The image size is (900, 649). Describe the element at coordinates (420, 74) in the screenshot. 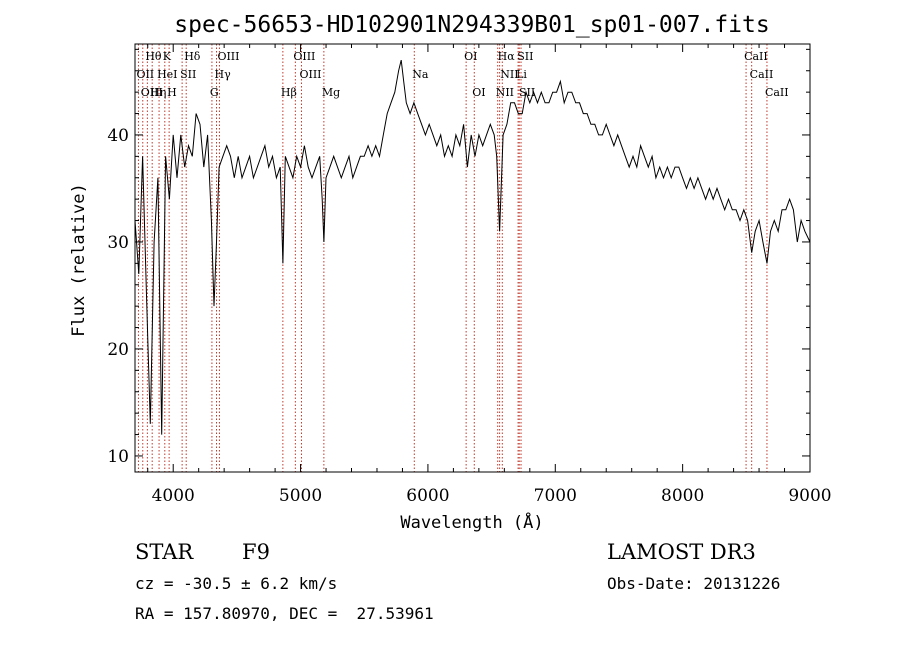

I see `line-label-14: Na` at that location.